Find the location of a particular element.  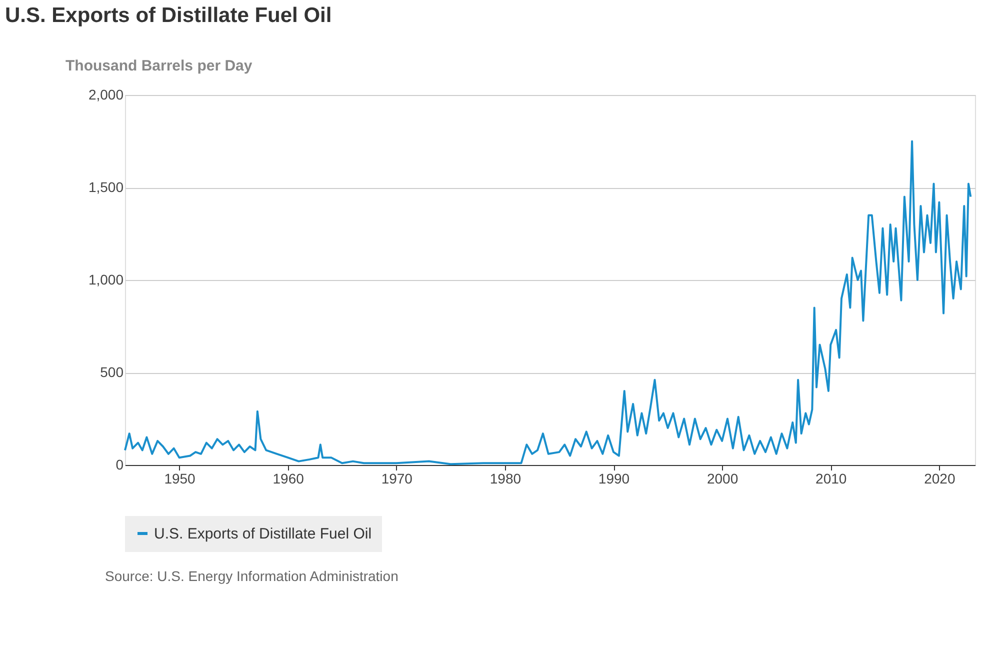

x-tick-label: 2010 is located at coordinates (831, 478).